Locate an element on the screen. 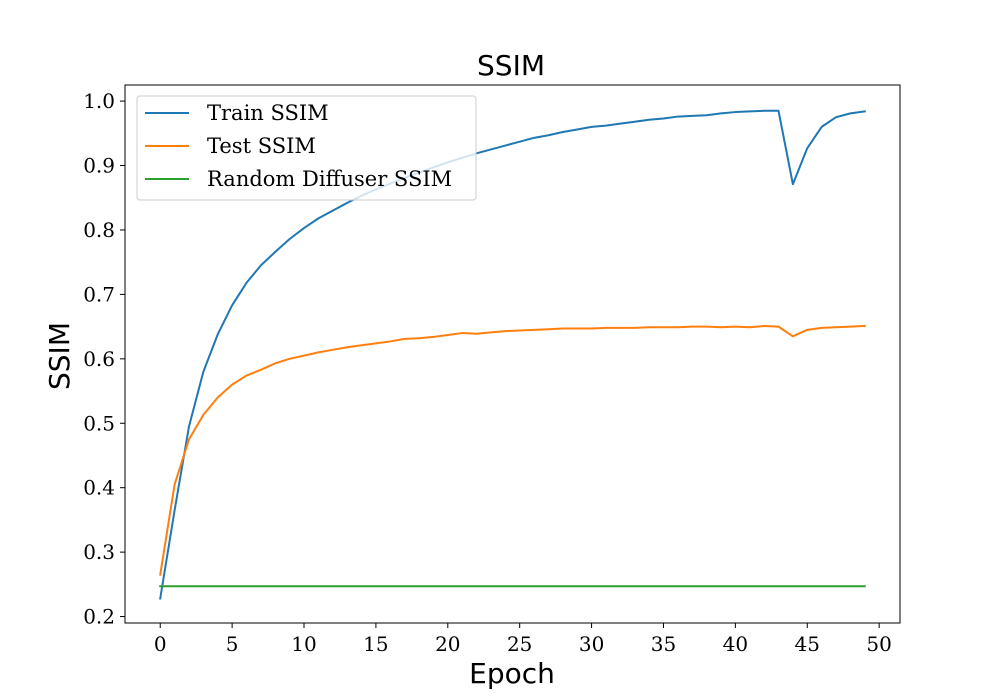 Image resolution: width=1000 pixels, height=700 pixels. x-axis-label: Epoch is located at coordinates (512, 673).